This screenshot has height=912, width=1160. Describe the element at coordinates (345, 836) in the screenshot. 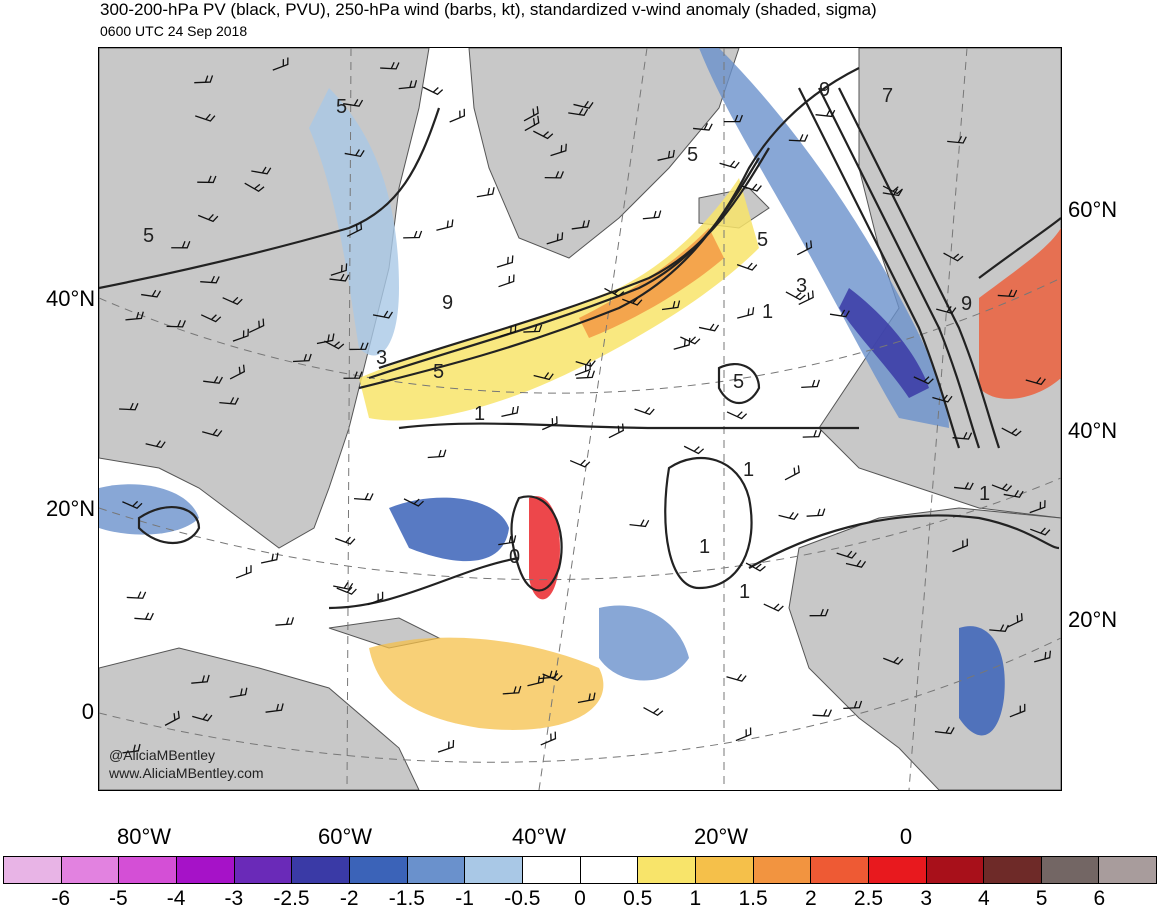

I see `lon-label: 60°W` at that location.